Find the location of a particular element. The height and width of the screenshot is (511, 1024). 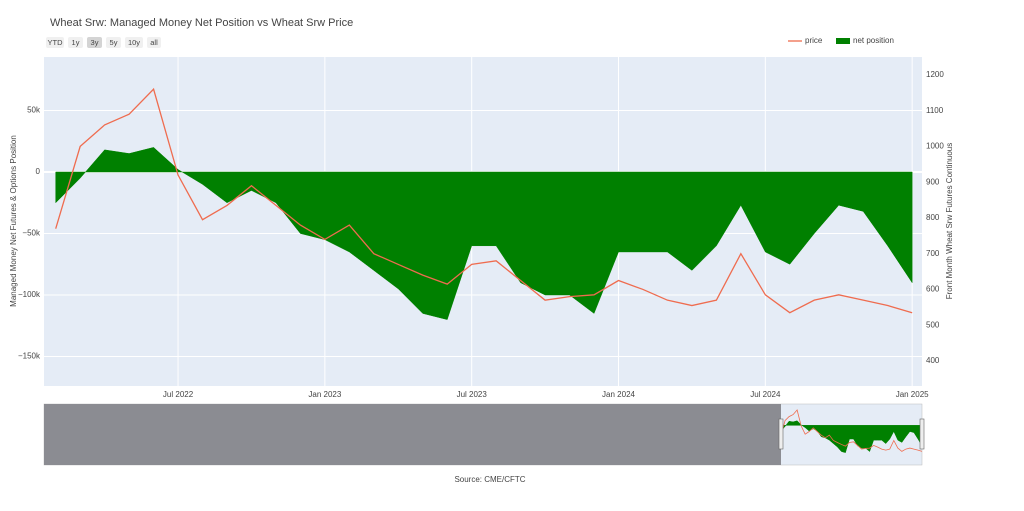

x-tick-label: Jul 2022 is located at coordinates (178, 394).